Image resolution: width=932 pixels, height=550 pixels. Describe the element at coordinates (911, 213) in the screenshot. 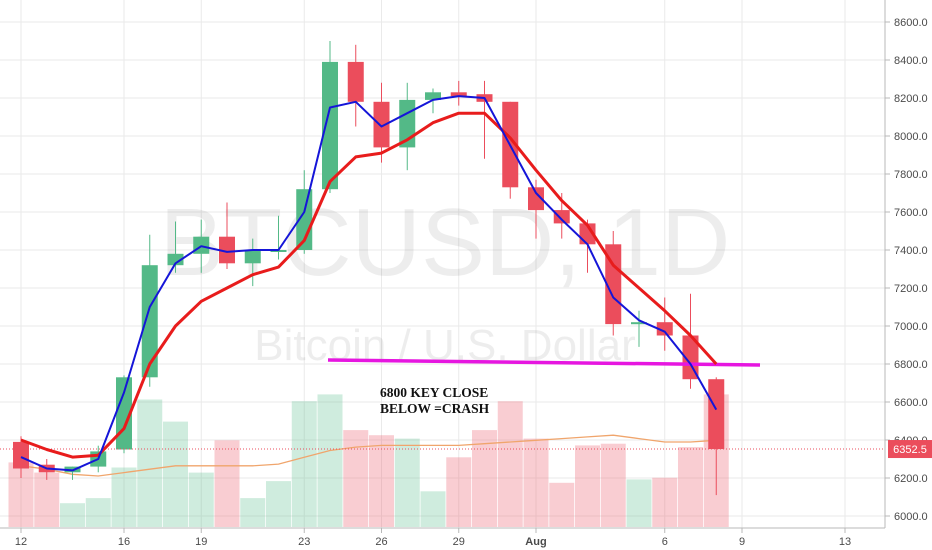

I see `price-tick-label: 7600.0` at that location.